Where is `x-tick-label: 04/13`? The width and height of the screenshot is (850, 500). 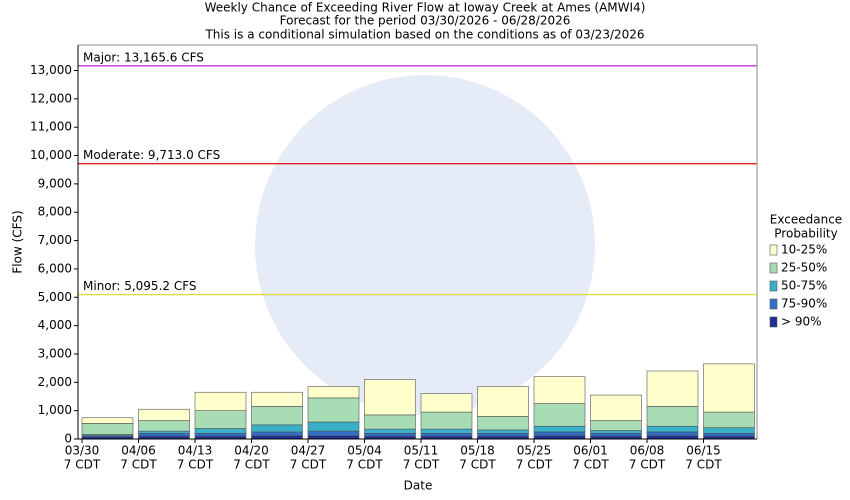 x-tick-label: 04/13 is located at coordinates (195, 451).